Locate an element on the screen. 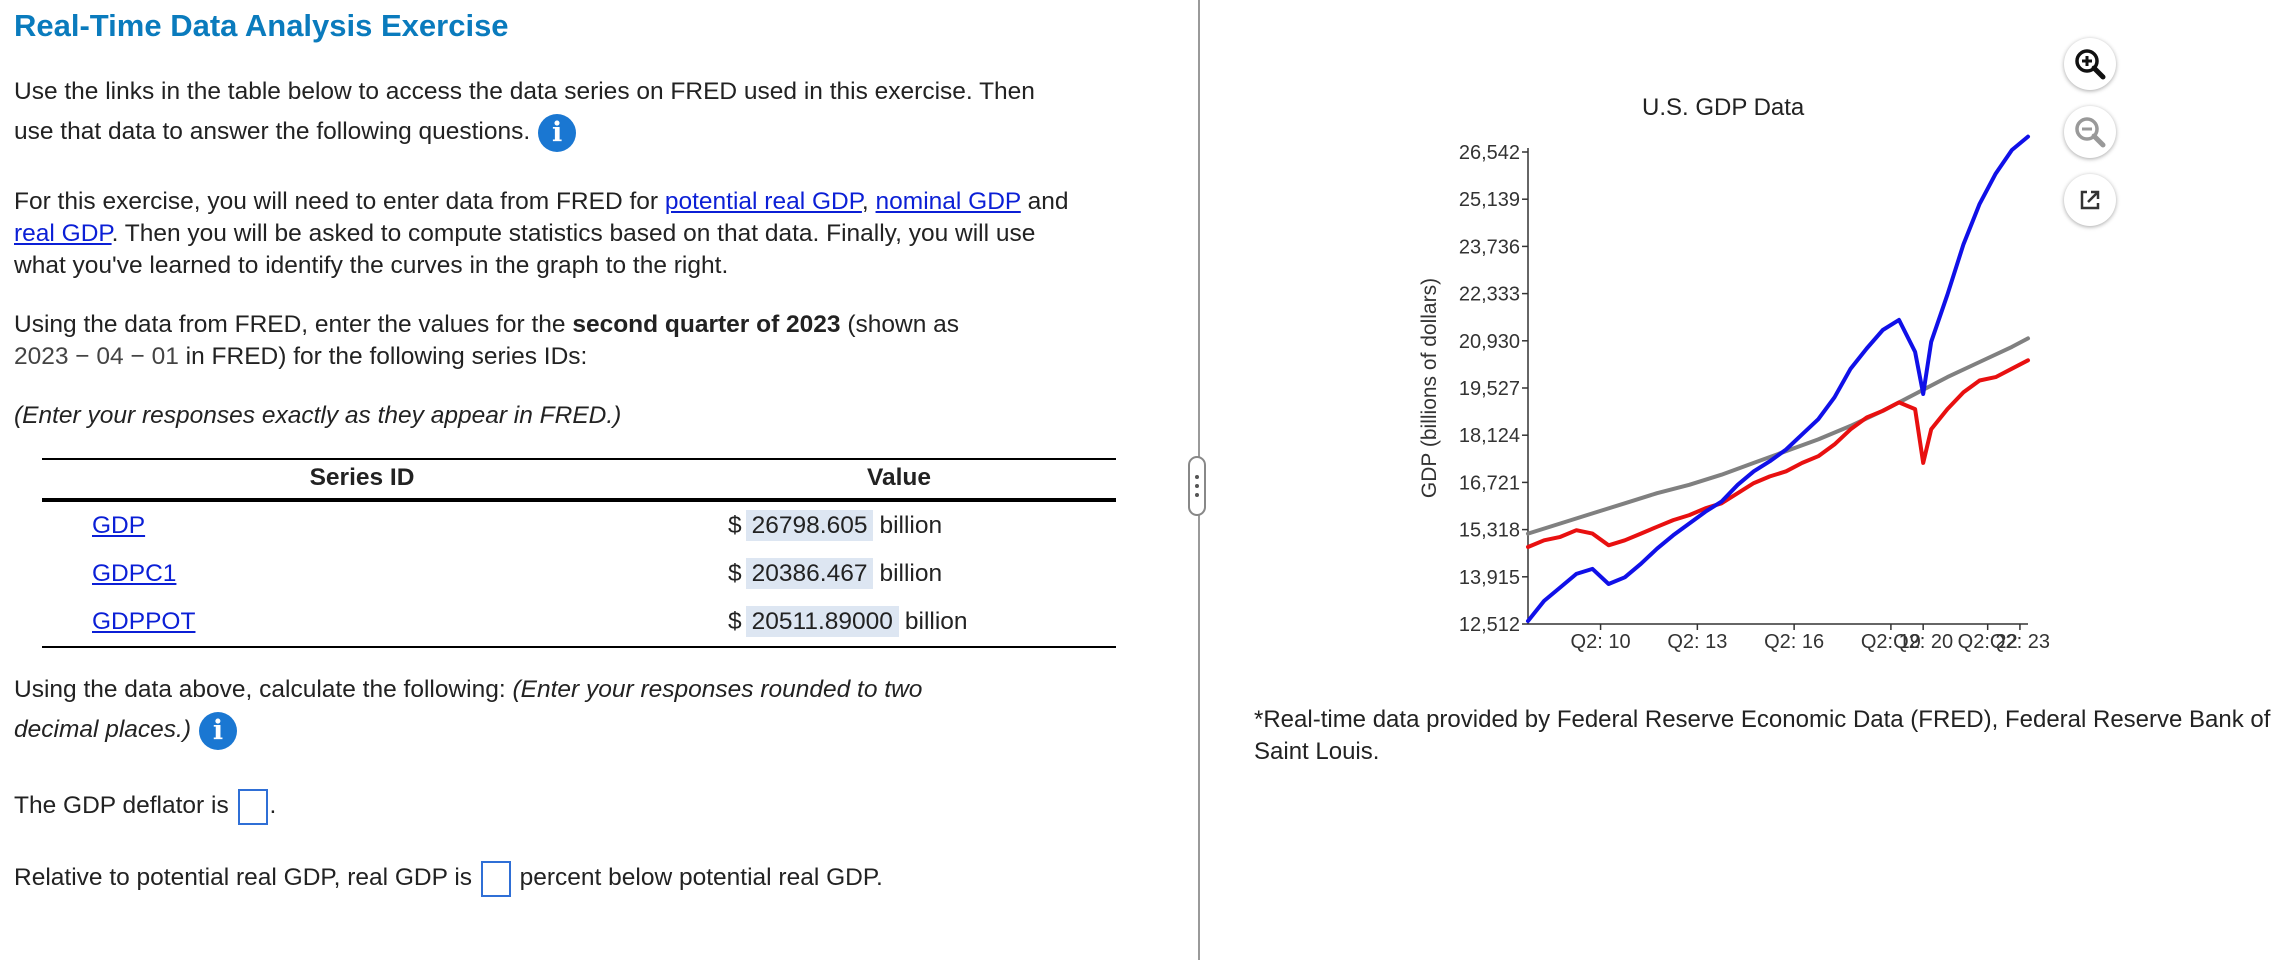 This screenshot has height=960, width=2278. value-header: Value is located at coordinates (899, 480).